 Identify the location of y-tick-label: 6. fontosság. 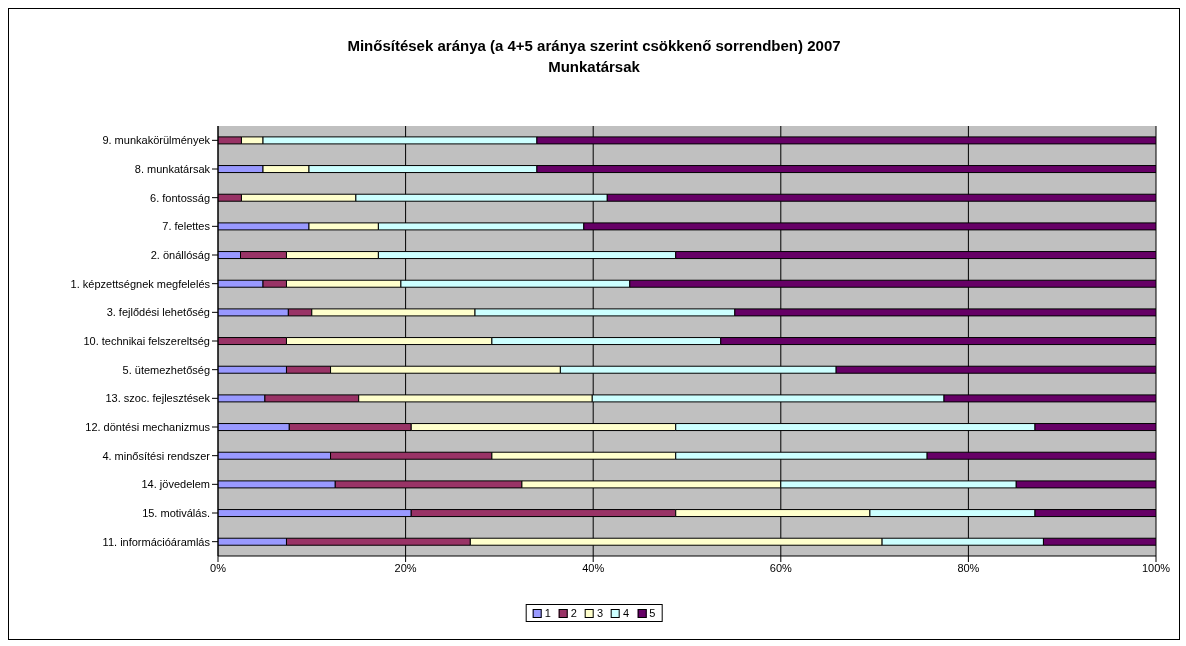
(180, 197).